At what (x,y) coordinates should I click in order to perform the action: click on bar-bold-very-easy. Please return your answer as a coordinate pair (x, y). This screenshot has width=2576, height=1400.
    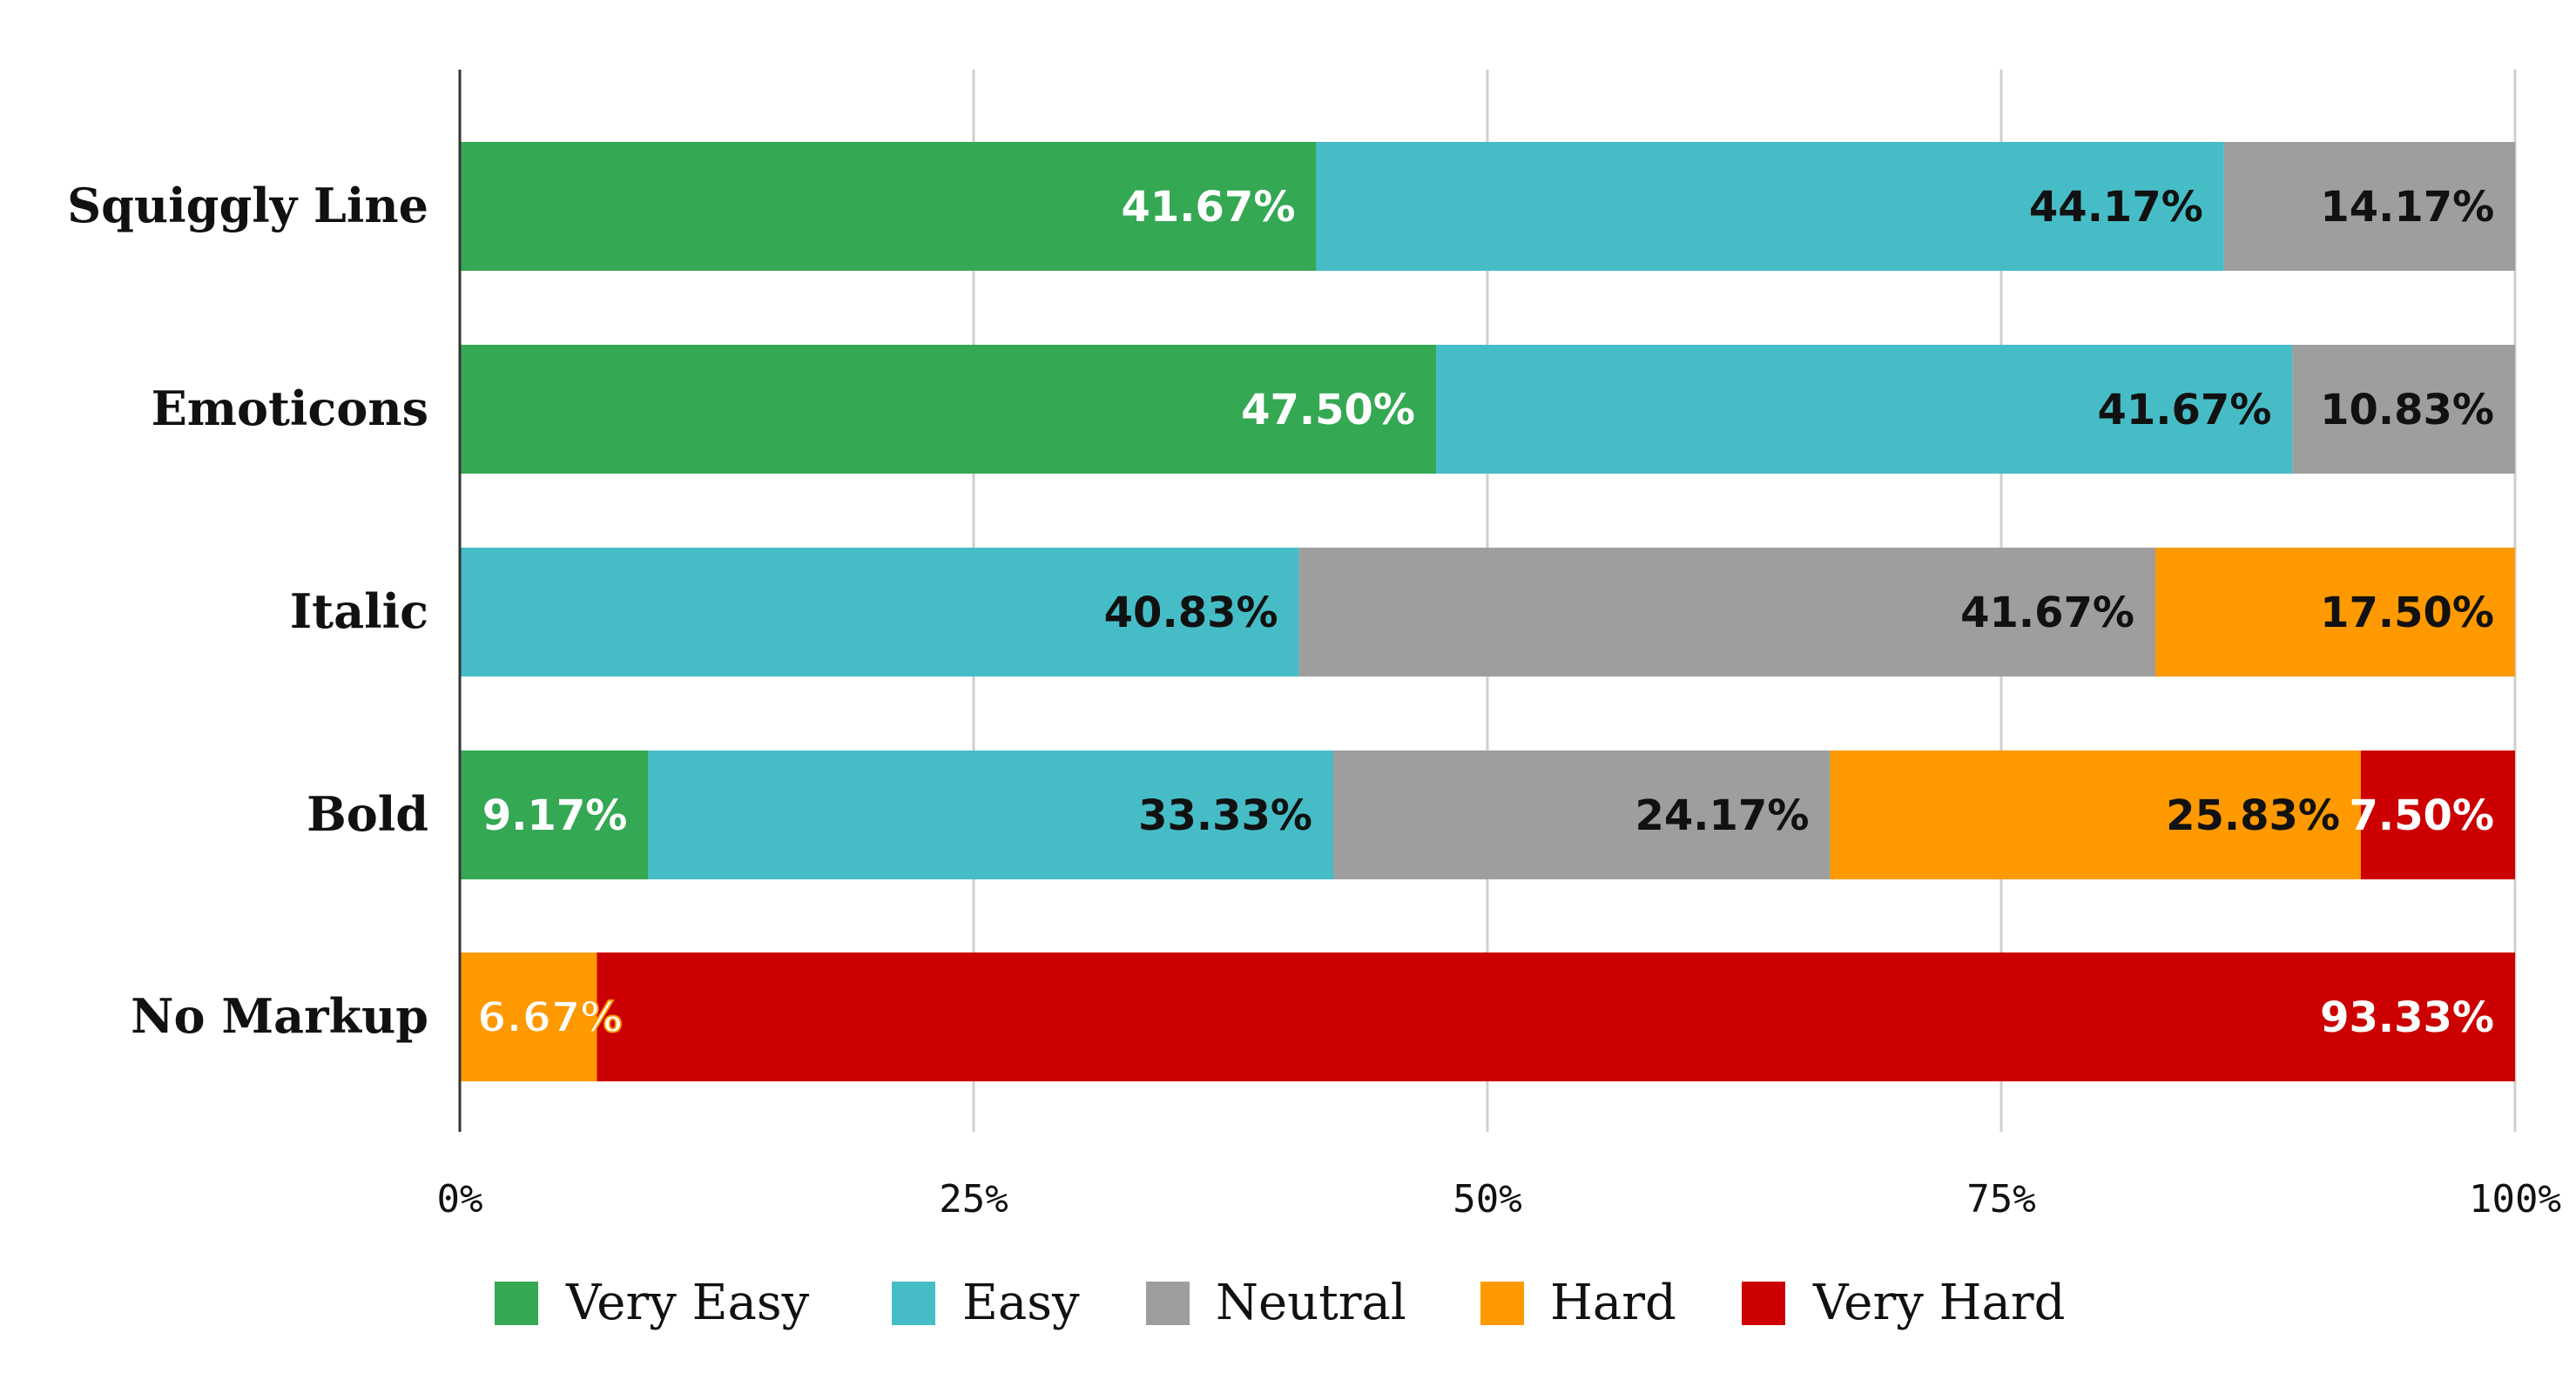
    Looking at the image, I should click on (555, 815).